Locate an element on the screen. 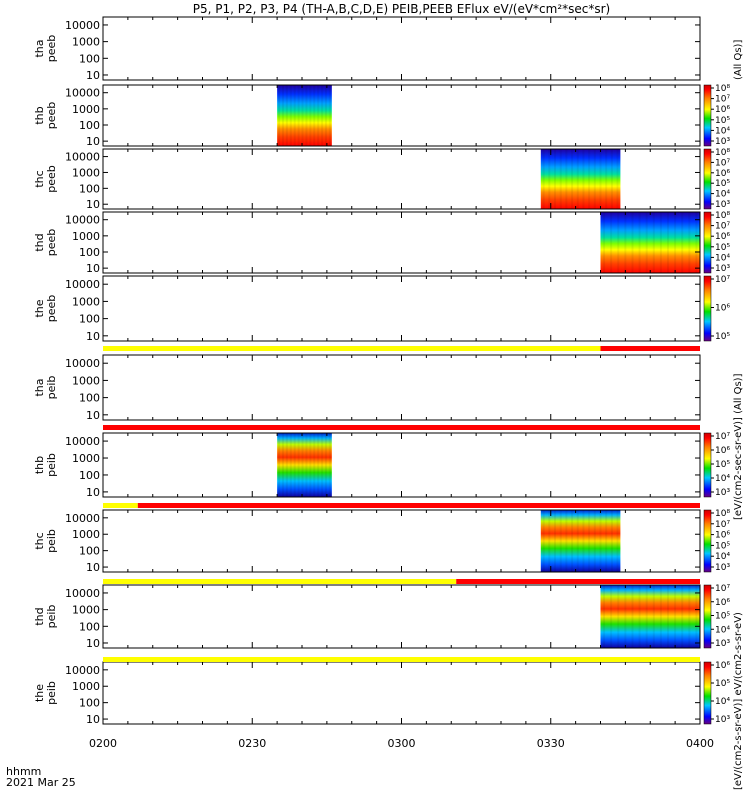 The height and width of the screenshot is (800, 750). panel-ylabel: thbpeib is located at coordinates (45, 465).